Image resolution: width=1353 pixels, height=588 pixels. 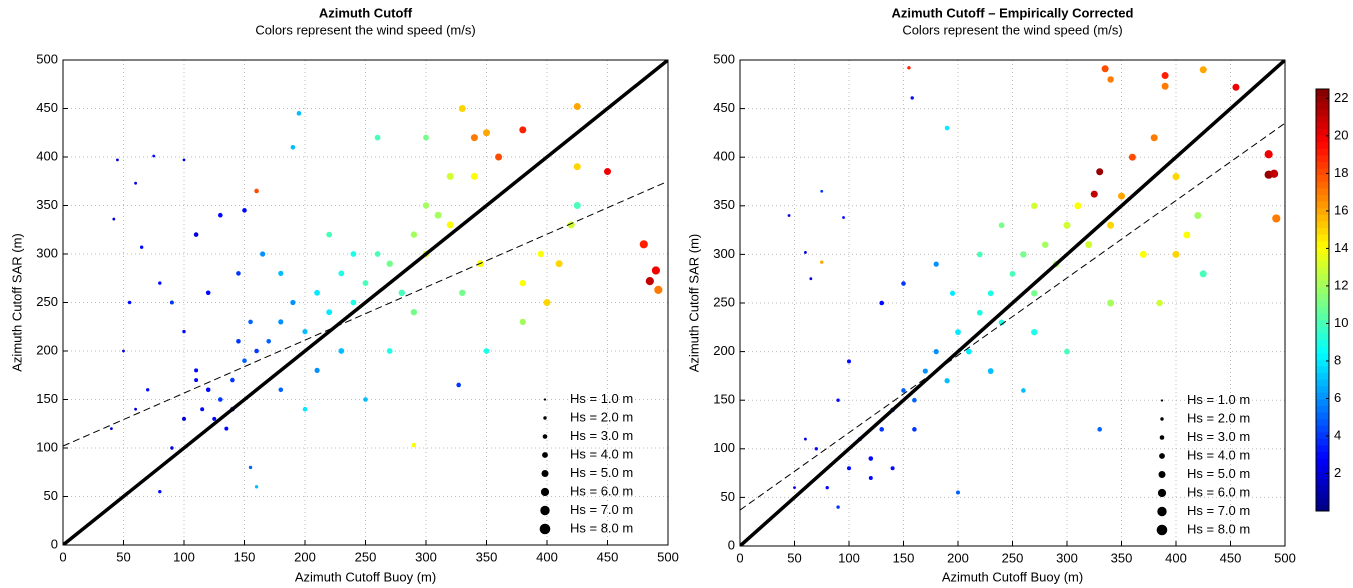 What do you see at coordinates (1012, 576) in the screenshot?
I see `x-axis-label: Azimuth Cutoff Buoy (m)` at bounding box center [1012, 576].